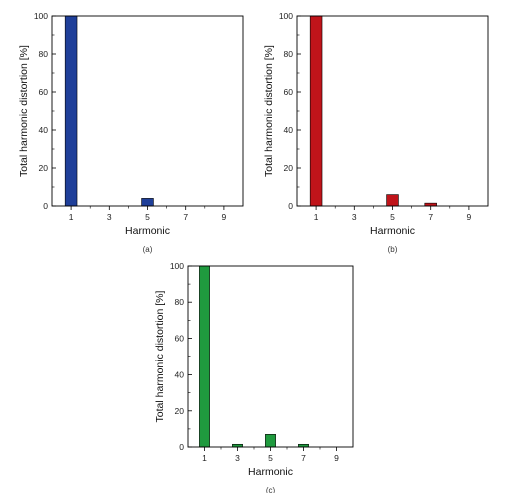 The width and height of the screenshot is (506, 493). Describe the element at coordinates (148, 249) in the screenshot. I see `panel-label: (a)` at that location.